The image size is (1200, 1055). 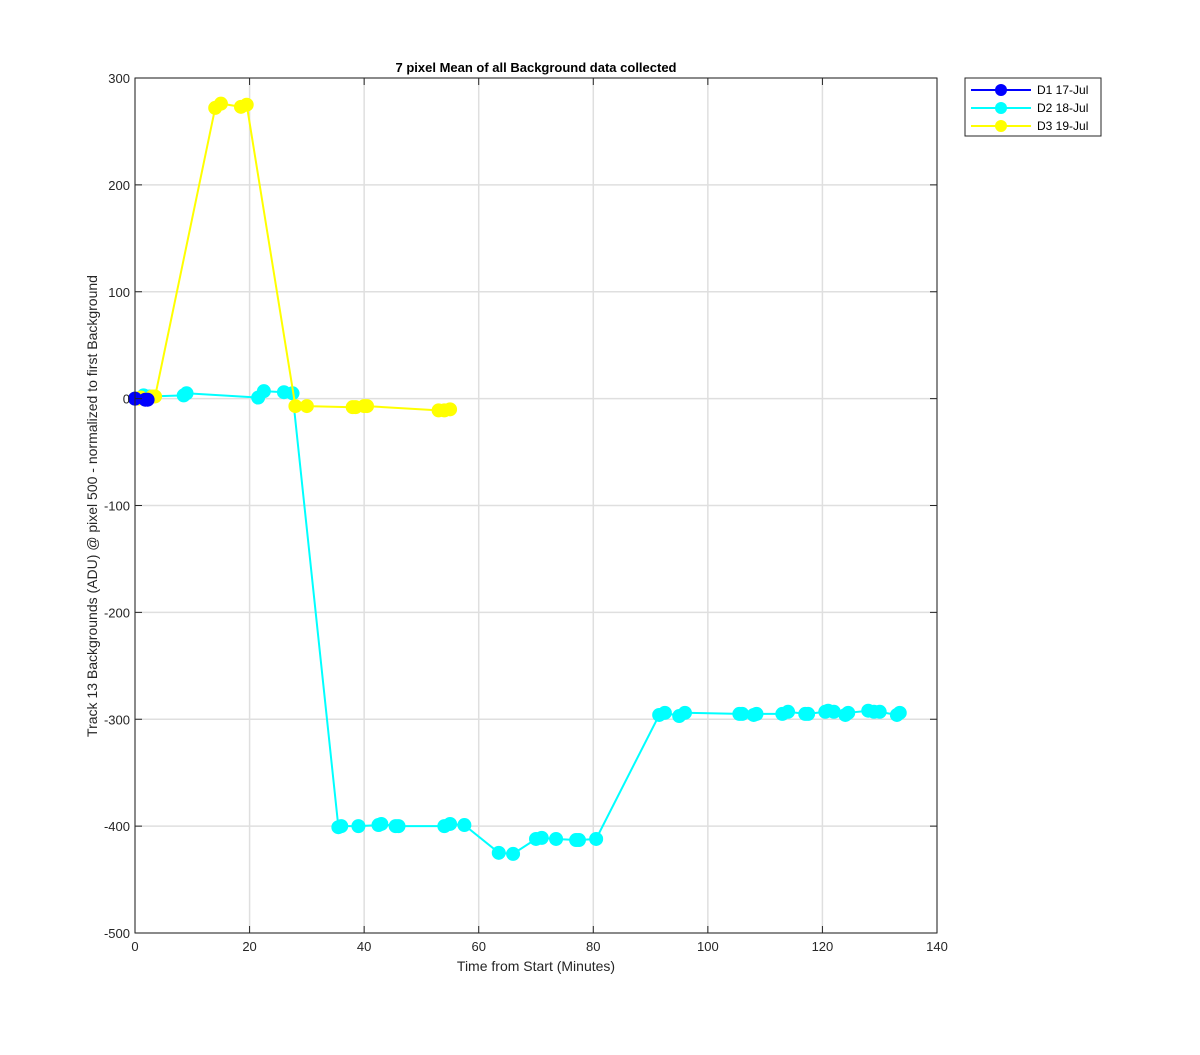 I want to click on y-tick-label: 200, so click(x=119, y=185).